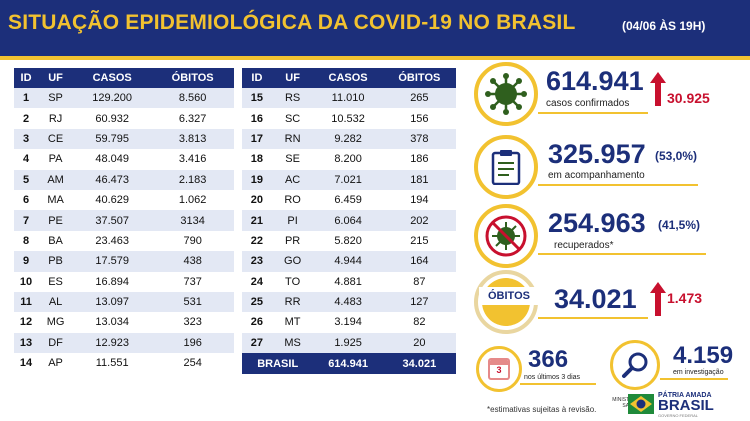  I want to click on table-row: 5 AM 46.473 2.183, so click(124, 179).